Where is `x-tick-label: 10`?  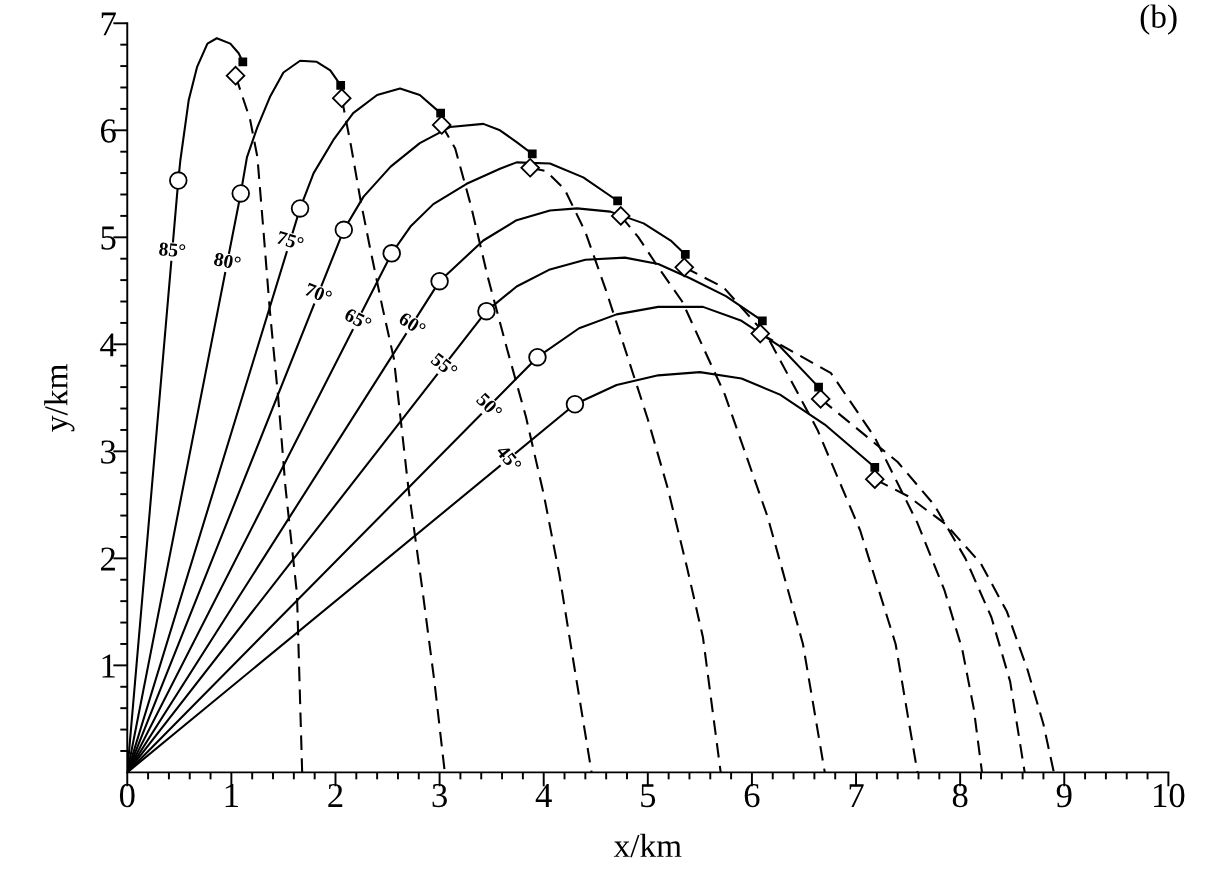 x-tick-label: 10 is located at coordinates (1169, 795).